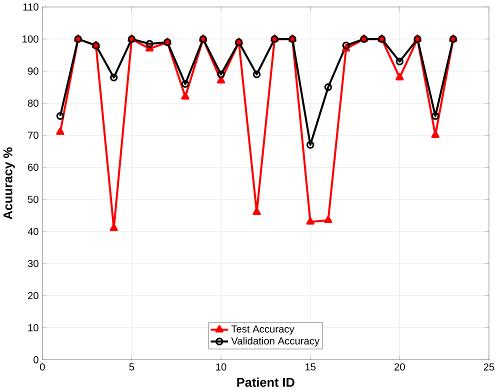  What do you see at coordinates (33, 135) in the screenshot?
I see `y-tick-label: 70` at bounding box center [33, 135].